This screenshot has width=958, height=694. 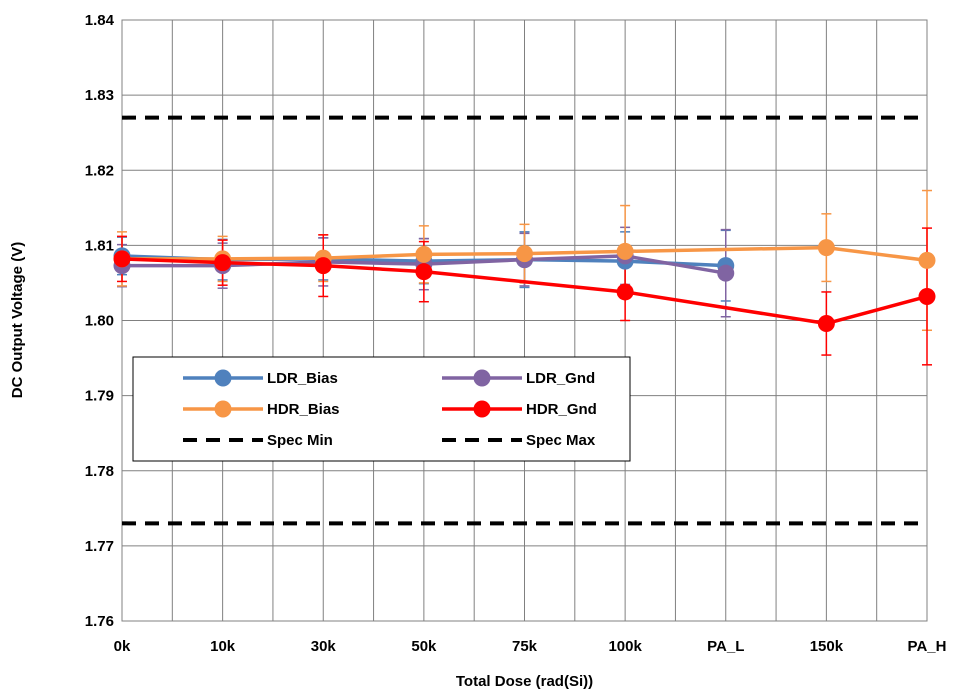 I want to click on legend-marker-ldr-bias, so click(x=223, y=378).